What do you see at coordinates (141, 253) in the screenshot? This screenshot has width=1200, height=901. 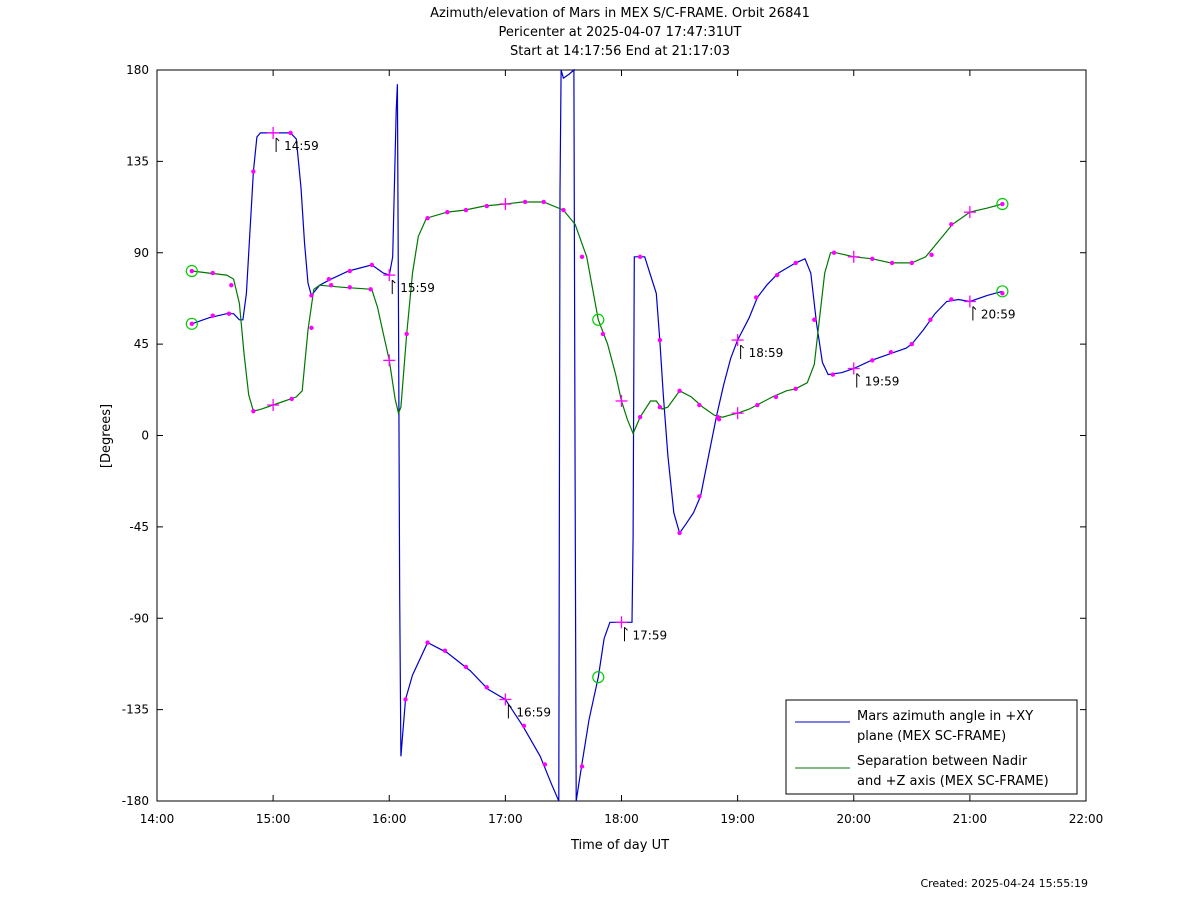 I see `y-tick-label: 90` at bounding box center [141, 253].